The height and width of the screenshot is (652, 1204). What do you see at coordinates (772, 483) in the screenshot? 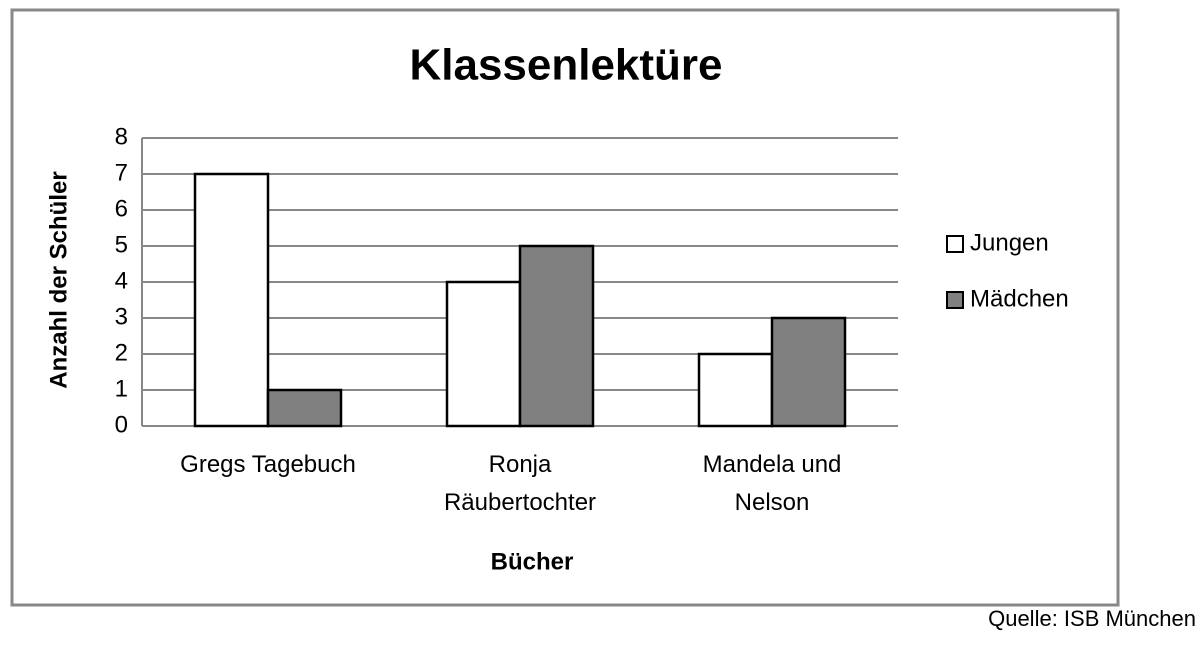
I see `x-tick-label: Mandela und Nelson` at bounding box center [772, 483].